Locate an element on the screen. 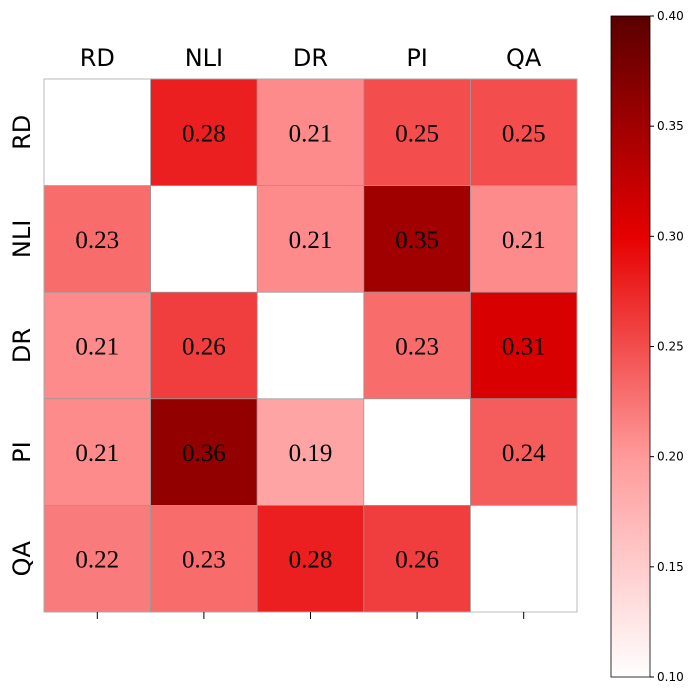 The width and height of the screenshot is (692, 695). row-label: RD is located at coordinates (22, 132).